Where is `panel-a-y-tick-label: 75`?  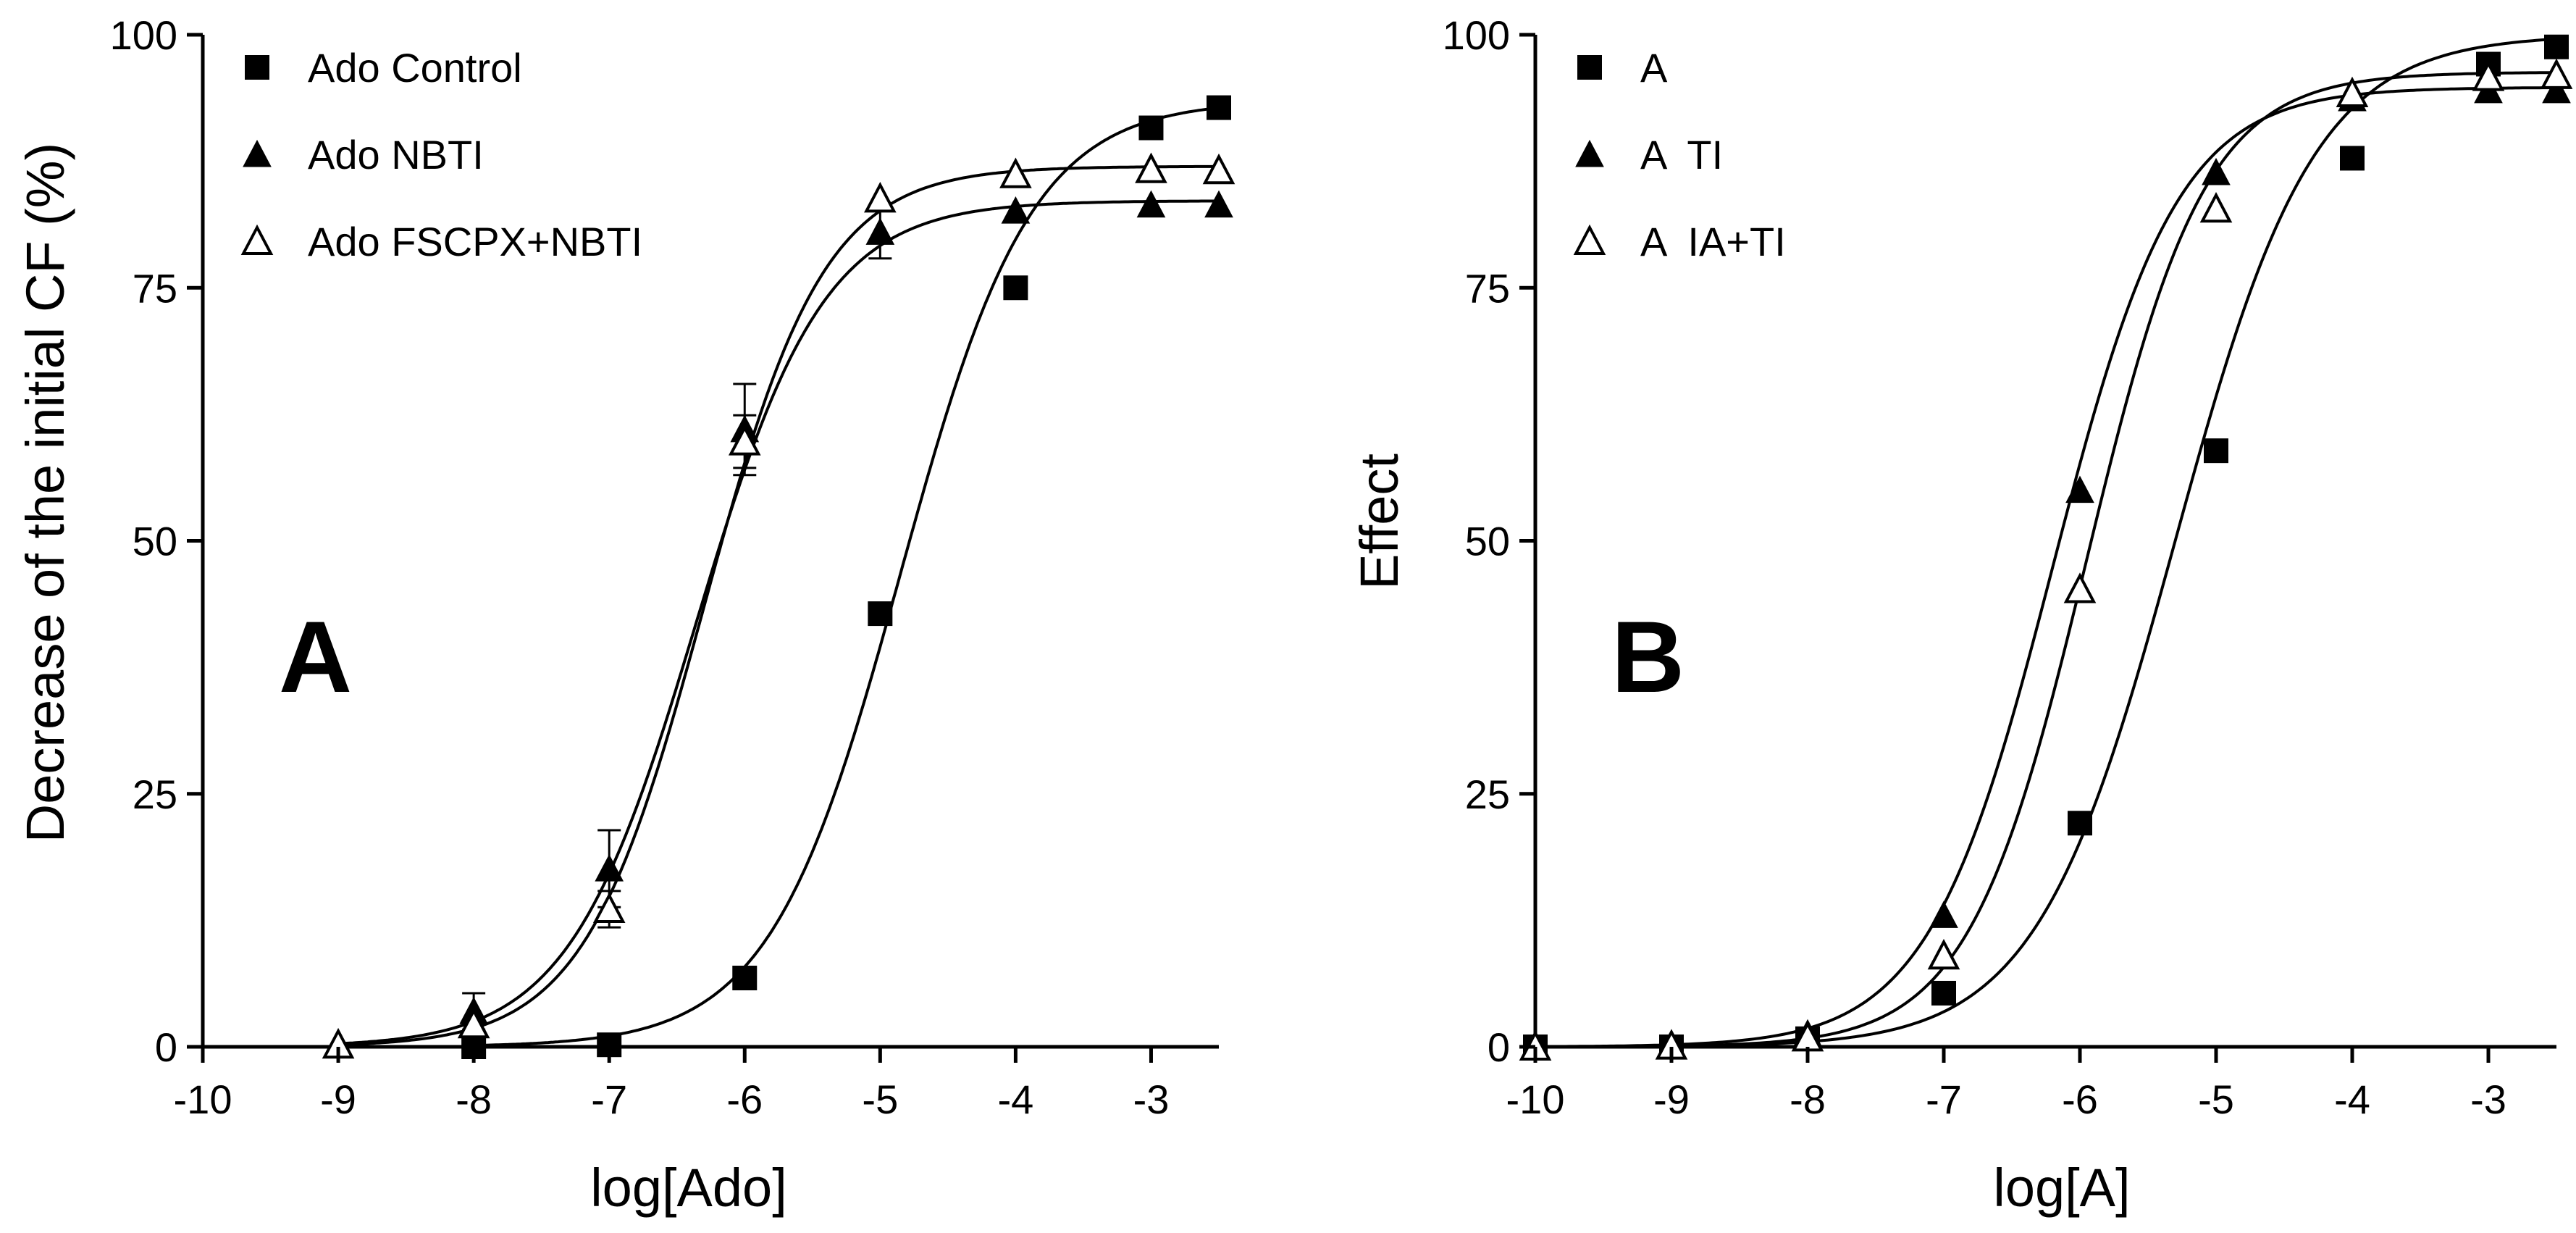 panel-a-y-tick-label: 75 is located at coordinates (155, 288).